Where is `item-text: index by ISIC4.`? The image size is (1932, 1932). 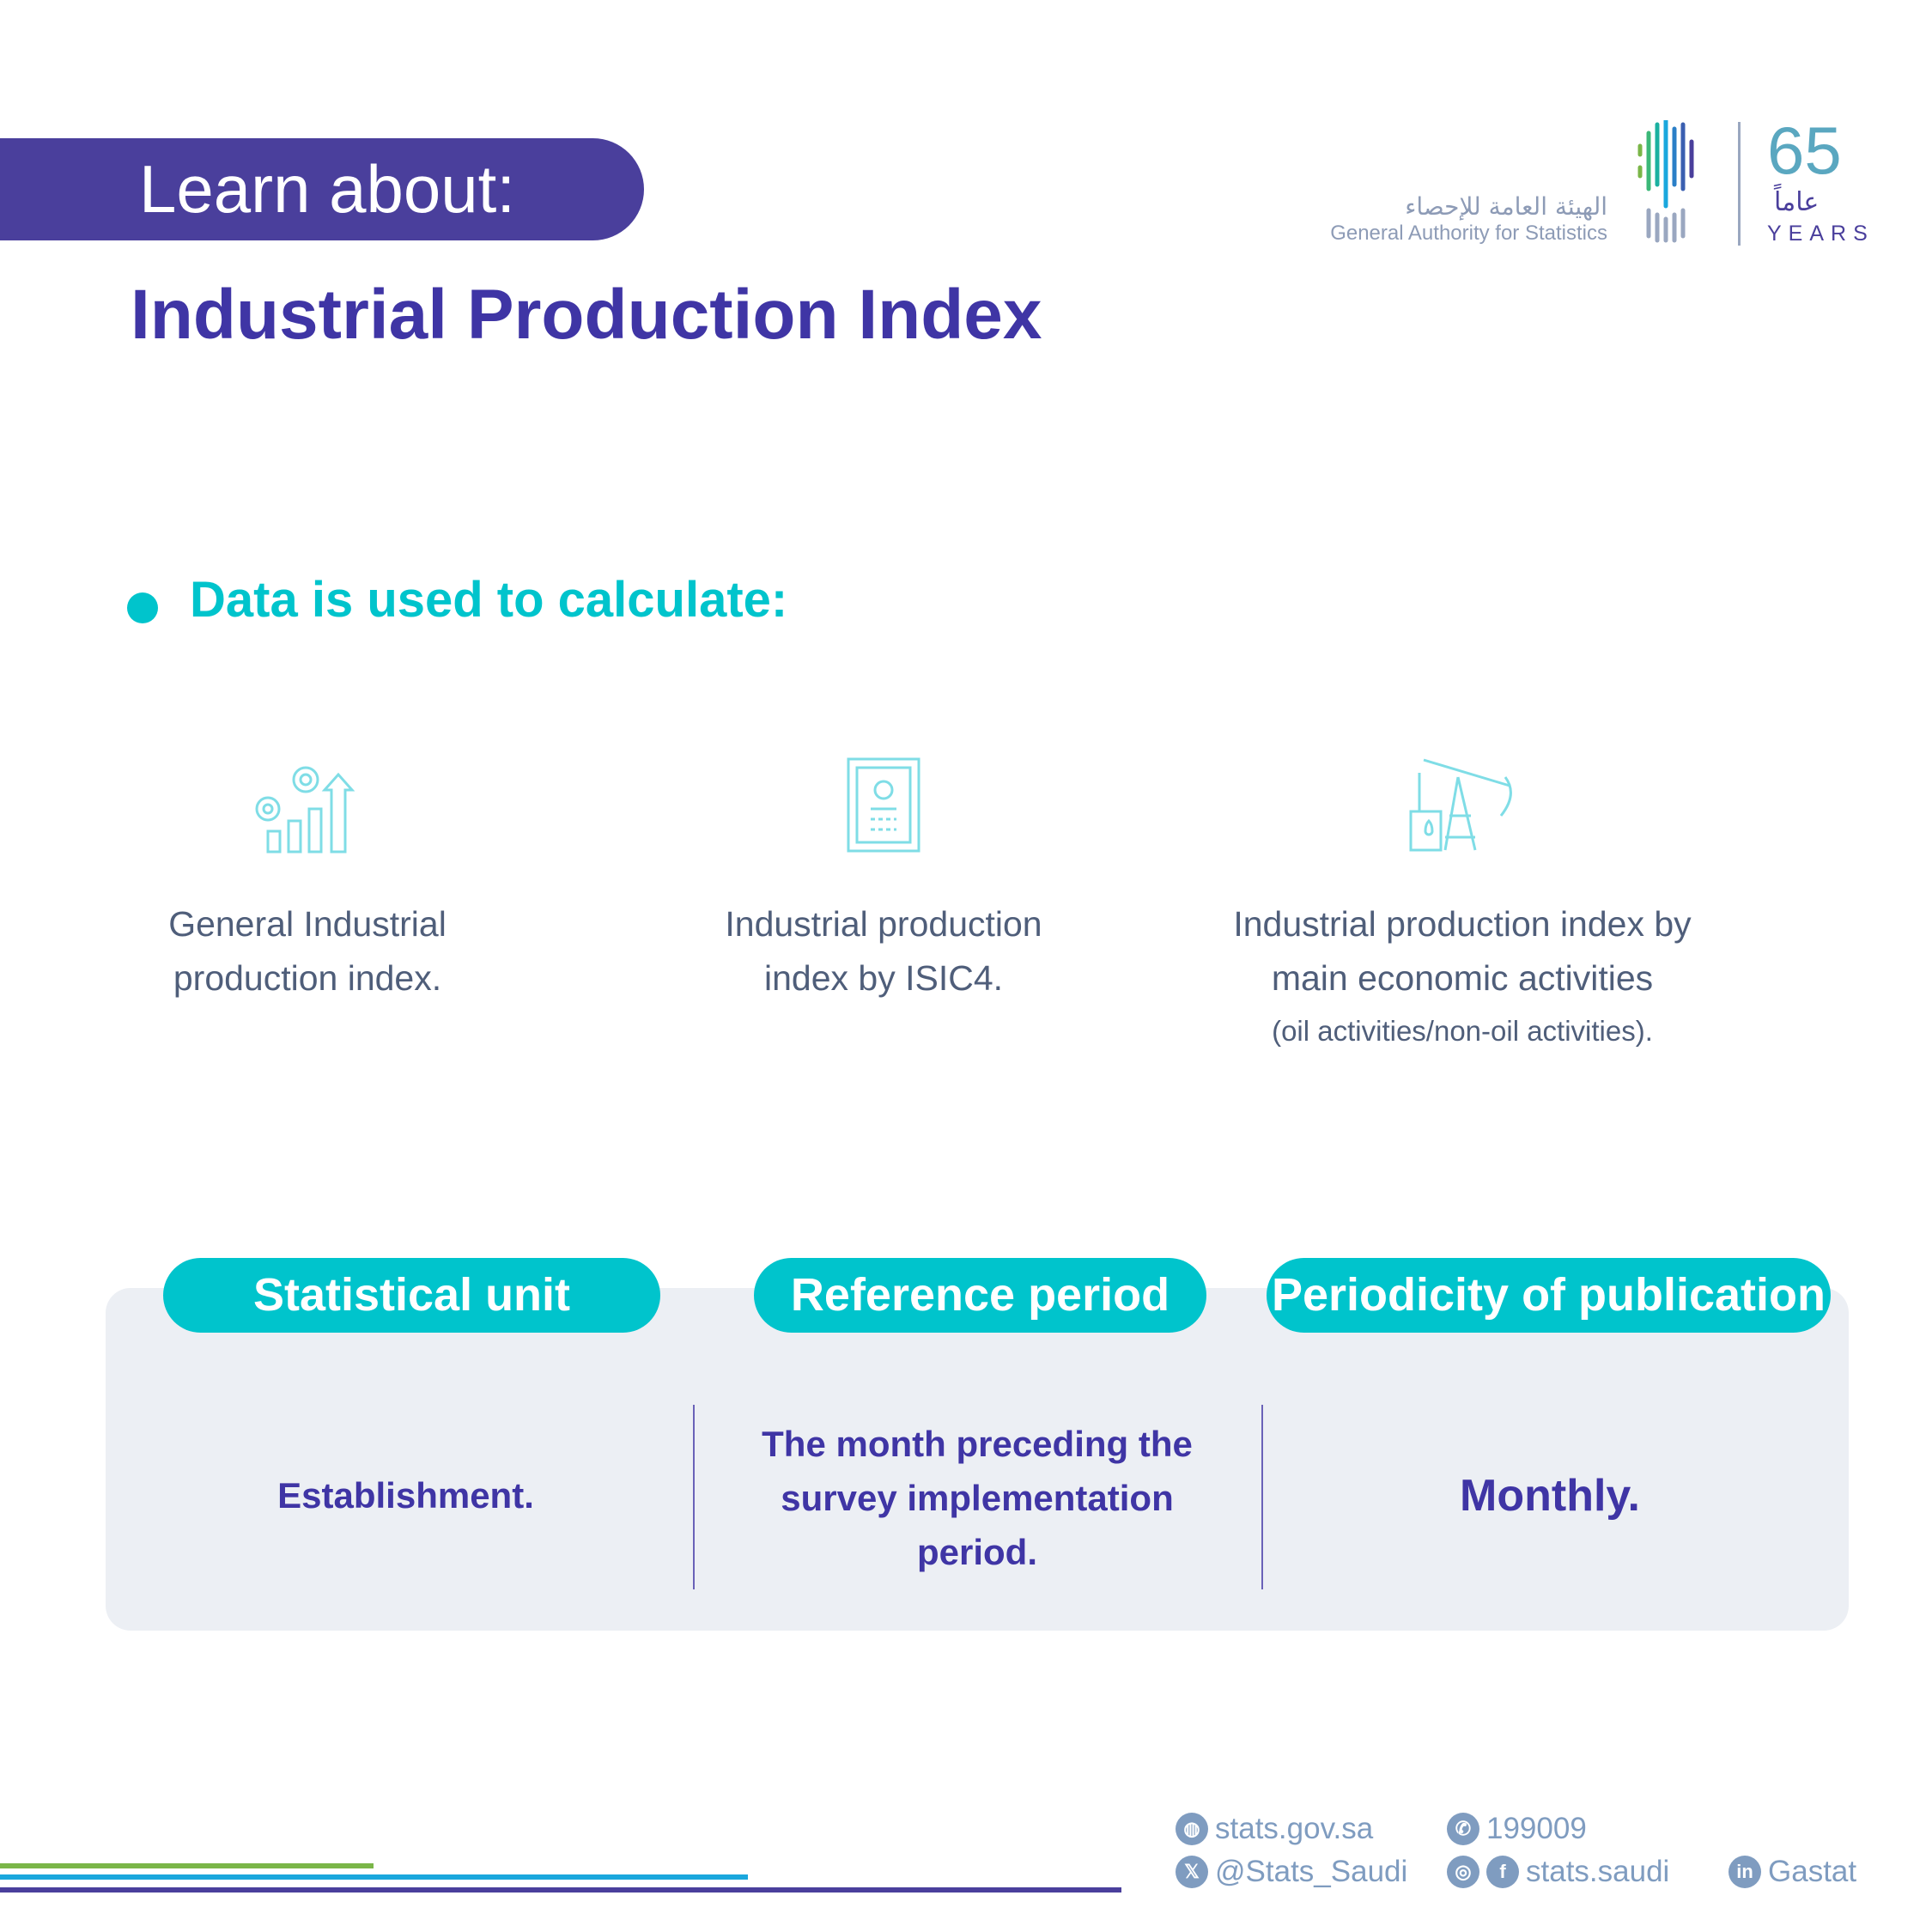 item-text: index by ISIC4. is located at coordinates (884, 978).